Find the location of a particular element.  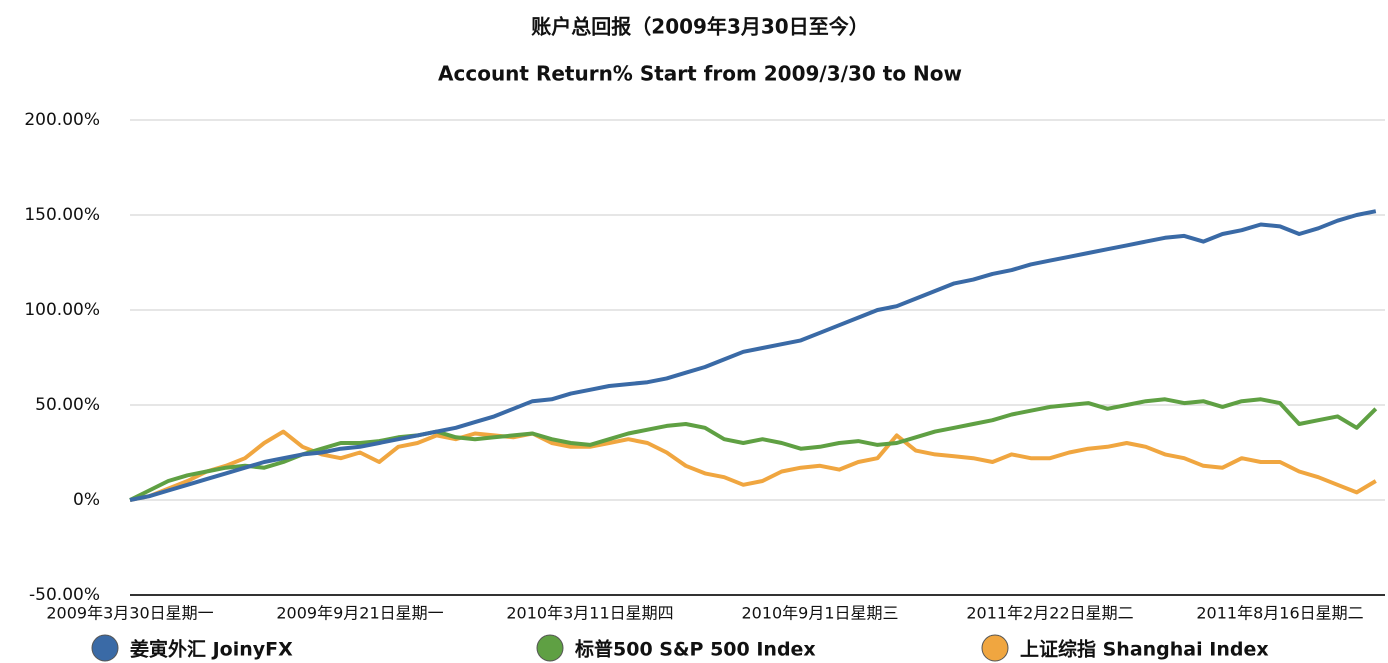

x-tick-label: 2010年3月11日星期四 is located at coordinates (589, 613).